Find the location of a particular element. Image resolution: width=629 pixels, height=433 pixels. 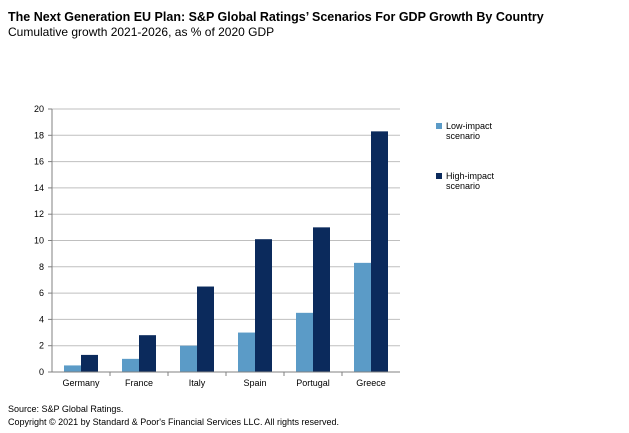

x-tick-label: Germany is located at coordinates (81, 383).